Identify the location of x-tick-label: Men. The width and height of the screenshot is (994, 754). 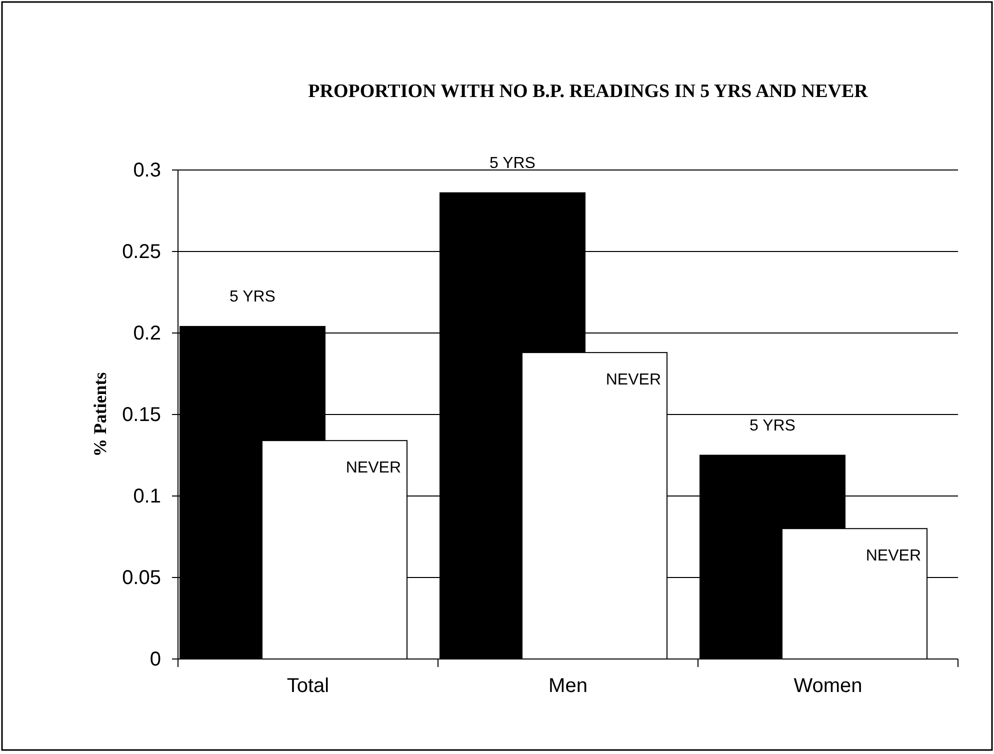
(568, 686).